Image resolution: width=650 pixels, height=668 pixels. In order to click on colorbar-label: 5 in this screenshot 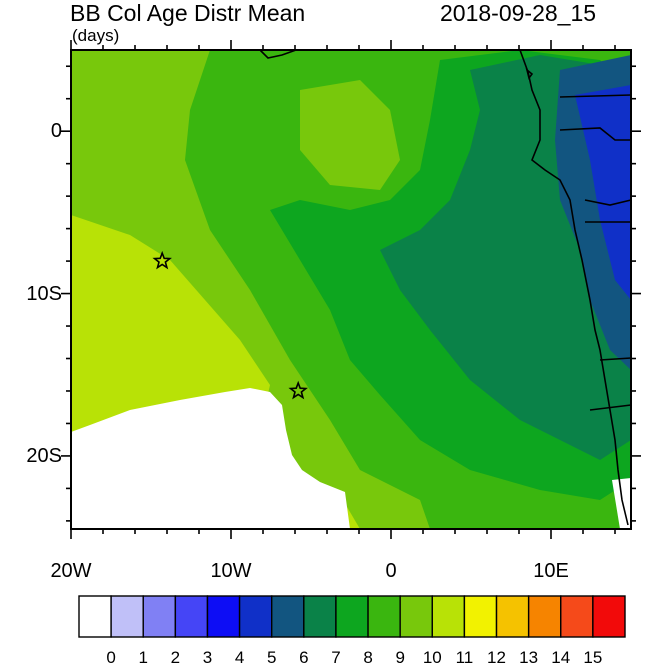, I will do `click(271, 657)`.